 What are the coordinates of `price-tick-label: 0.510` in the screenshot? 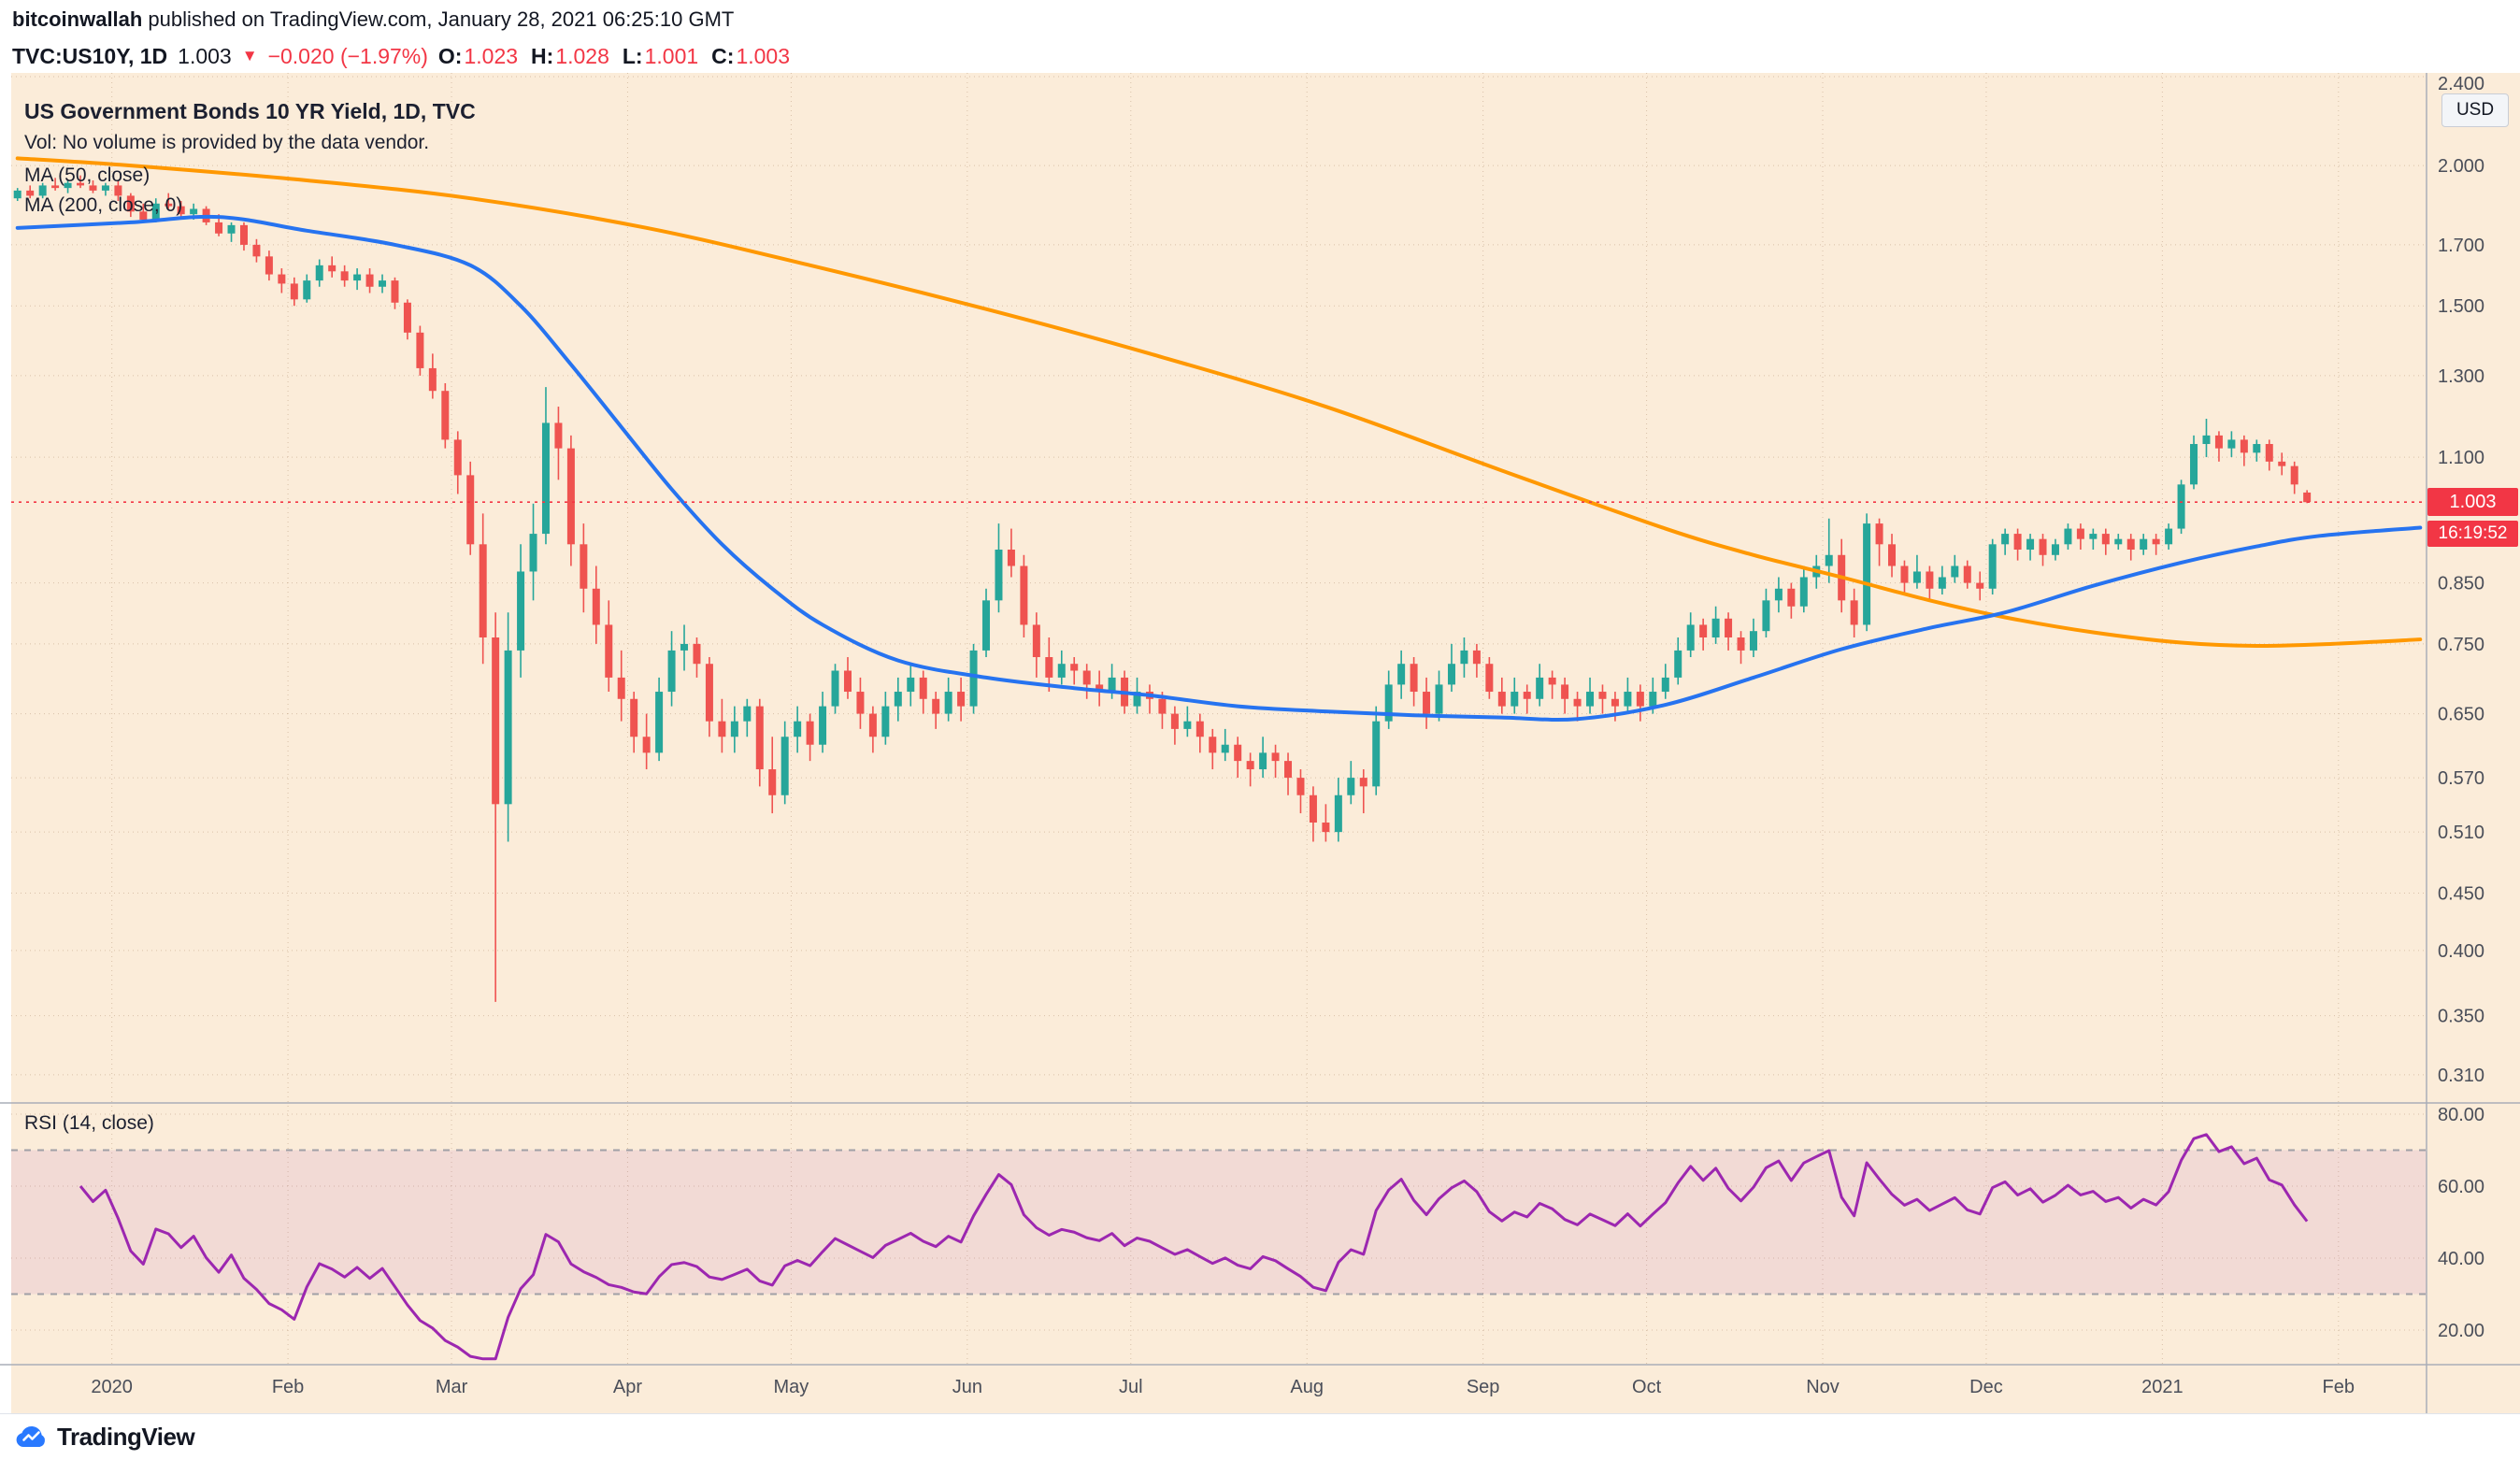 It's located at (2461, 833).